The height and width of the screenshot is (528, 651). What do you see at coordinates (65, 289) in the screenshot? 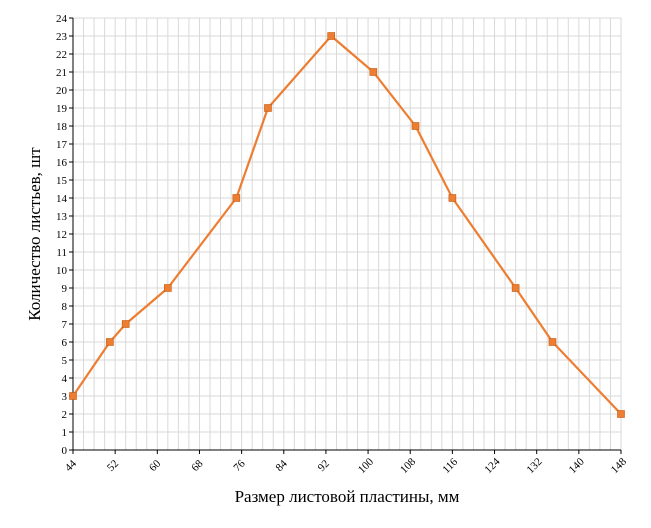
I see `y-tick-label: 9` at bounding box center [65, 289].